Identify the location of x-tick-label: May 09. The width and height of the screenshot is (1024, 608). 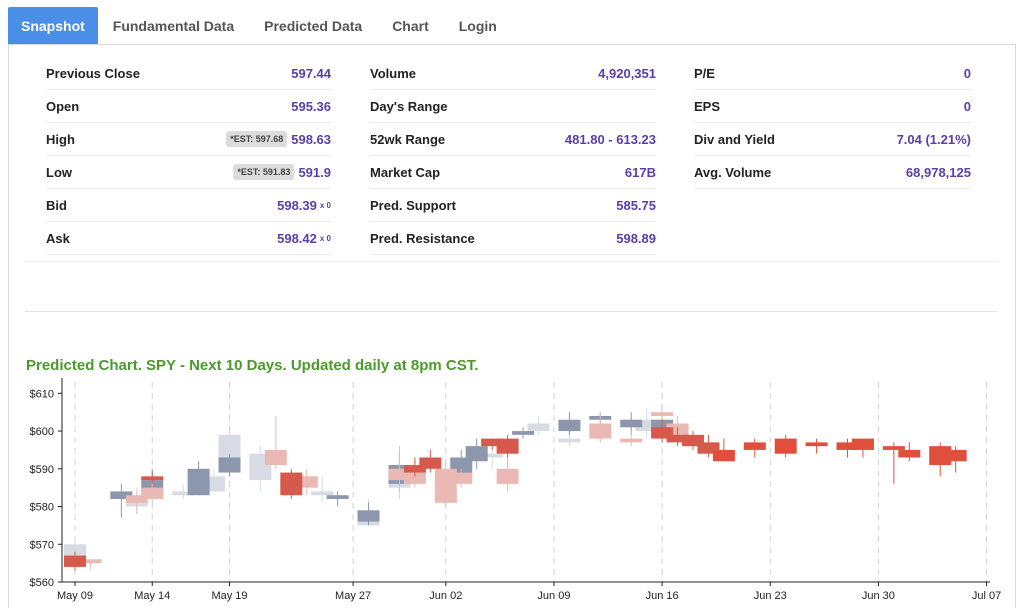
(75, 596).